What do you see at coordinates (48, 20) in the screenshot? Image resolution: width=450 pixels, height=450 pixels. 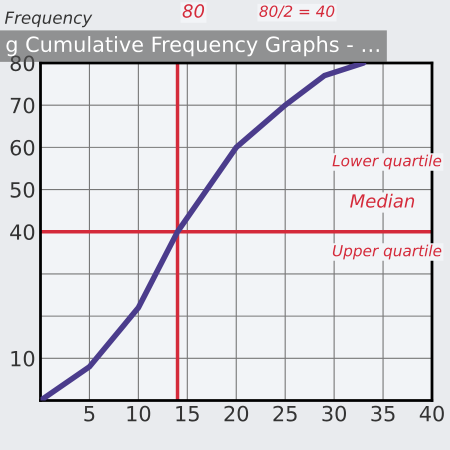 I see `y-axis-title: Frequency` at bounding box center [48, 20].